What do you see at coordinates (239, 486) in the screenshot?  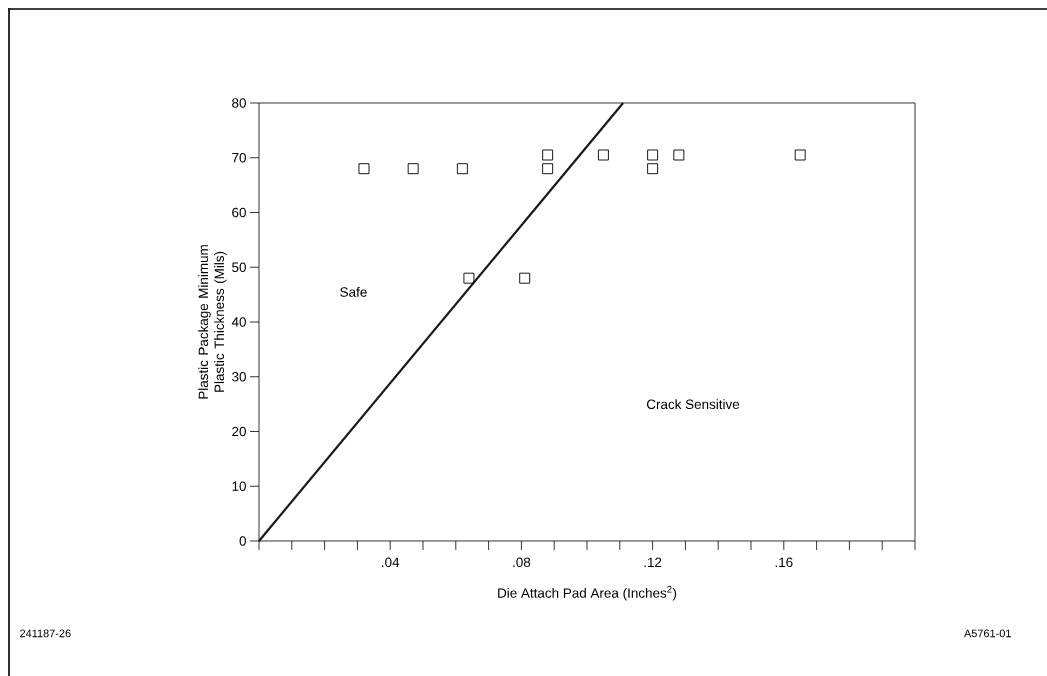 I see `y-tick-label: 10` at bounding box center [239, 486].